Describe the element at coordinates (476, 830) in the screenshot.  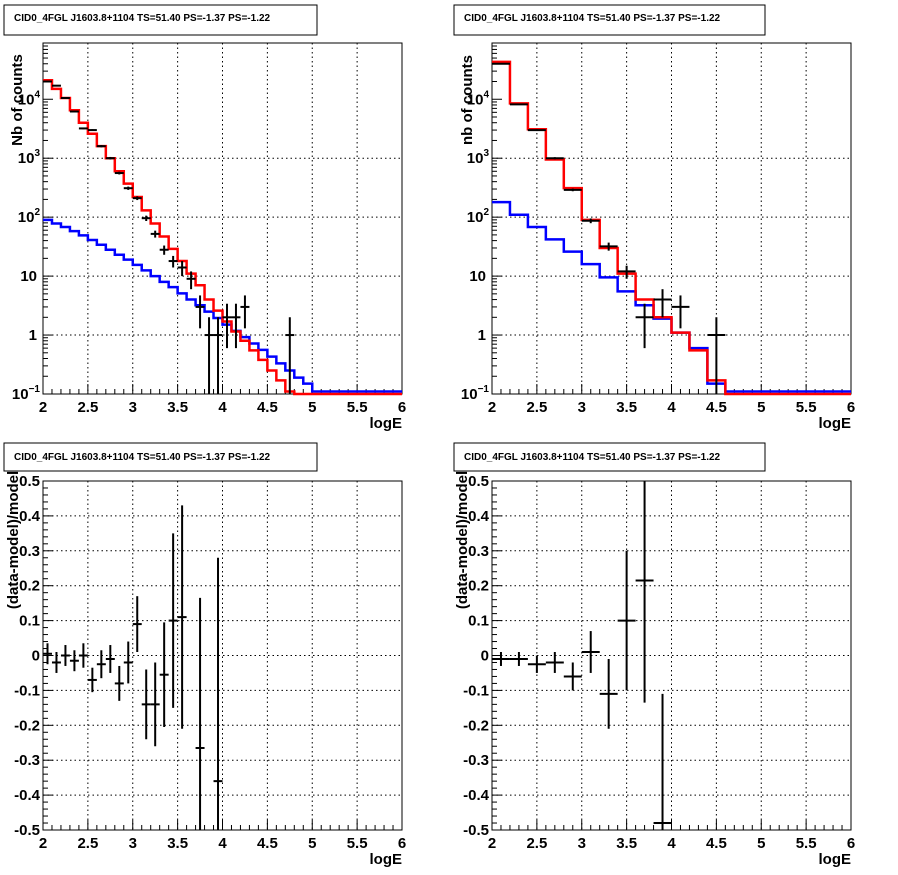
I see `y-tick-label: -0.5` at that location.